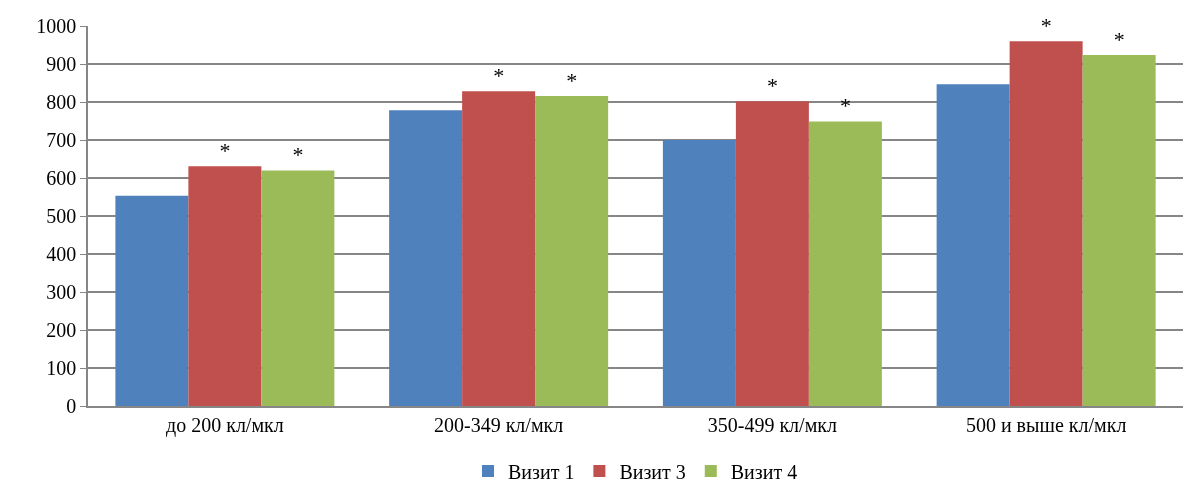 The image size is (1187, 495). Describe the element at coordinates (61, 330) in the screenshot. I see `y-tick-label: 200` at that location.